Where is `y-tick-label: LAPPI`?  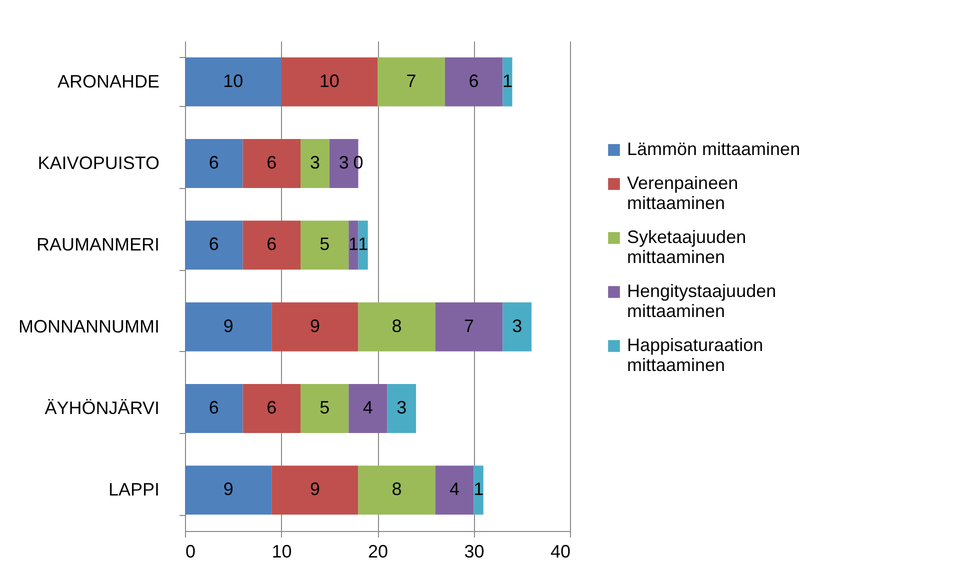
y-tick-label: LAPPI is located at coordinates (134, 490).